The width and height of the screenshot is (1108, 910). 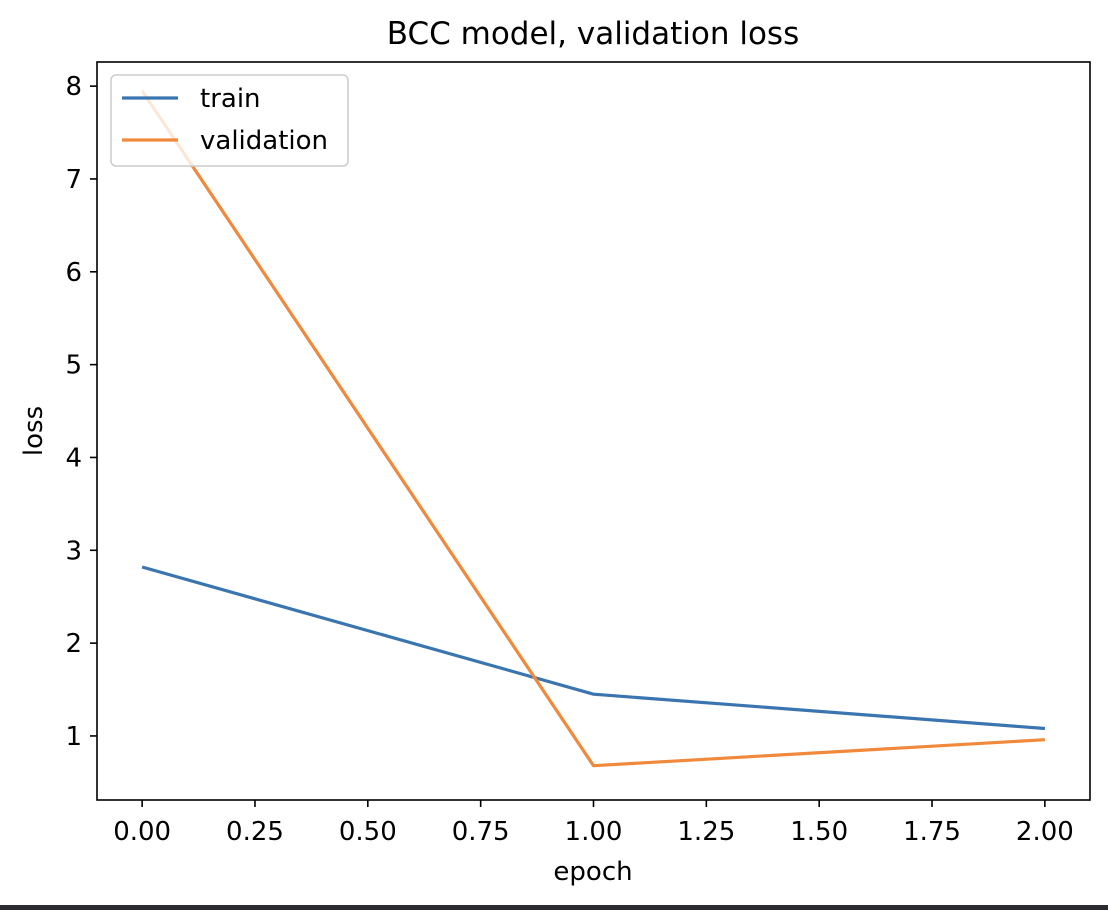 What do you see at coordinates (73, 273) in the screenshot?
I see `y-tick-label: 6` at bounding box center [73, 273].